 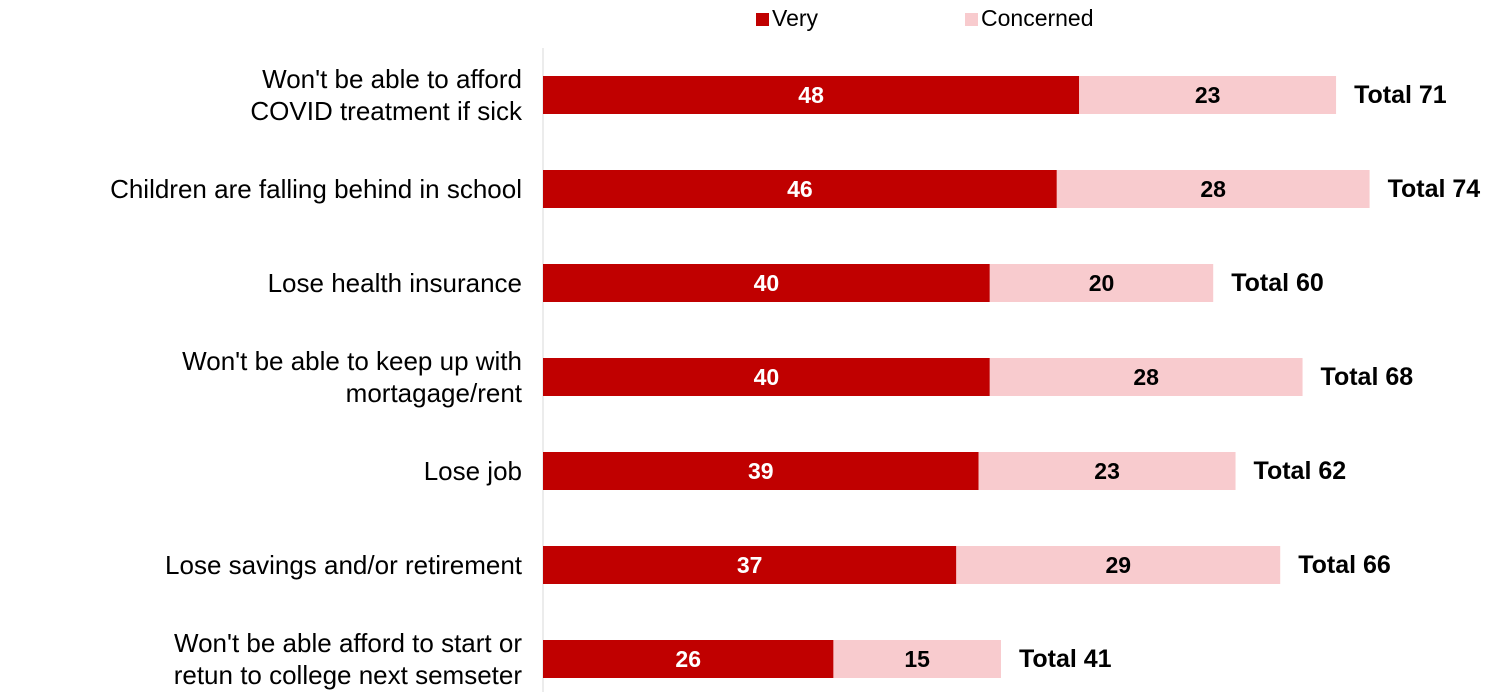 What do you see at coordinates (395, 283) in the screenshot?
I see `category-label: Lose health insurance` at bounding box center [395, 283].